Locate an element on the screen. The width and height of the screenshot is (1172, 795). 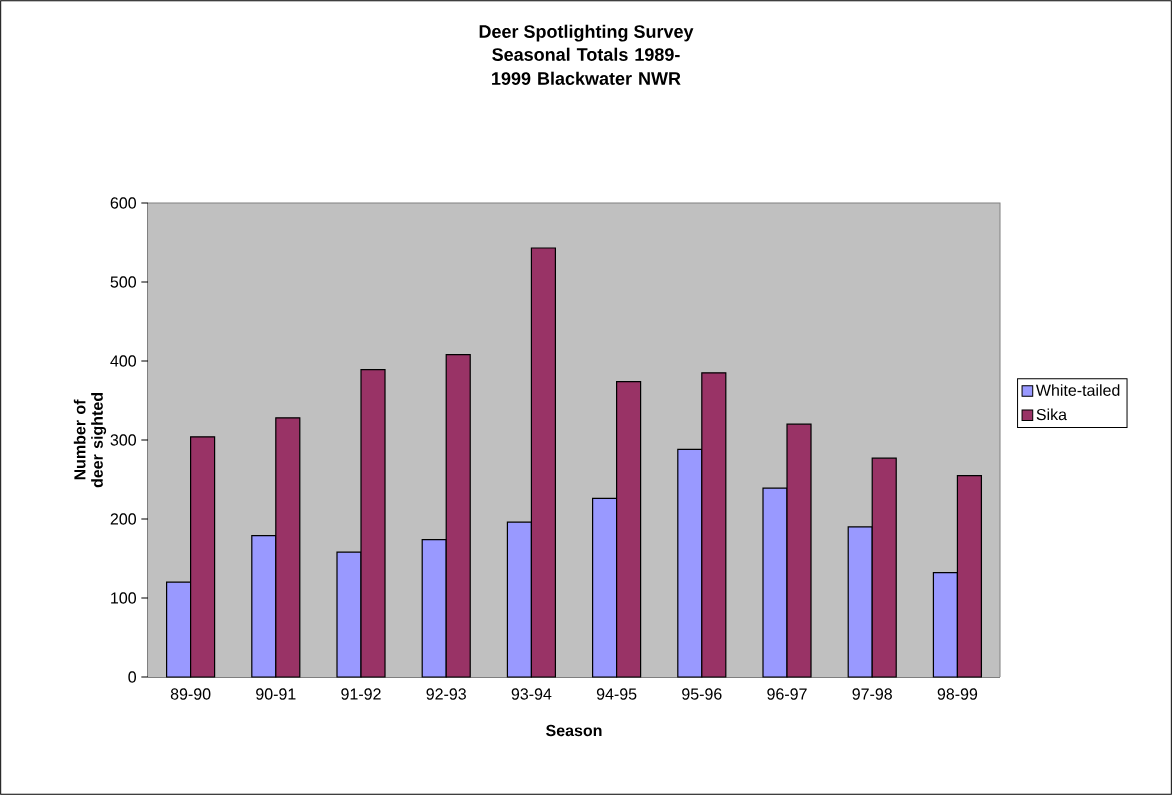
y-tick-label: 600 is located at coordinates (123, 203).